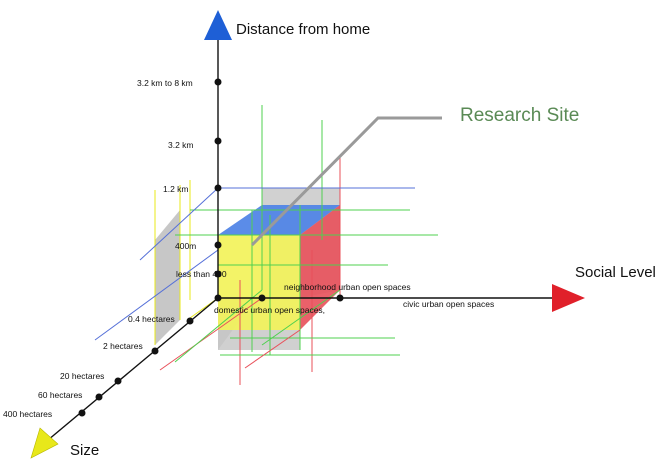 The width and height of the screenshot is (665, 461). What do you see at coordinates (303, 29) in the screenshot?
I see `vertical-axis-title: Distance from home` at bounding box center [303, 29].